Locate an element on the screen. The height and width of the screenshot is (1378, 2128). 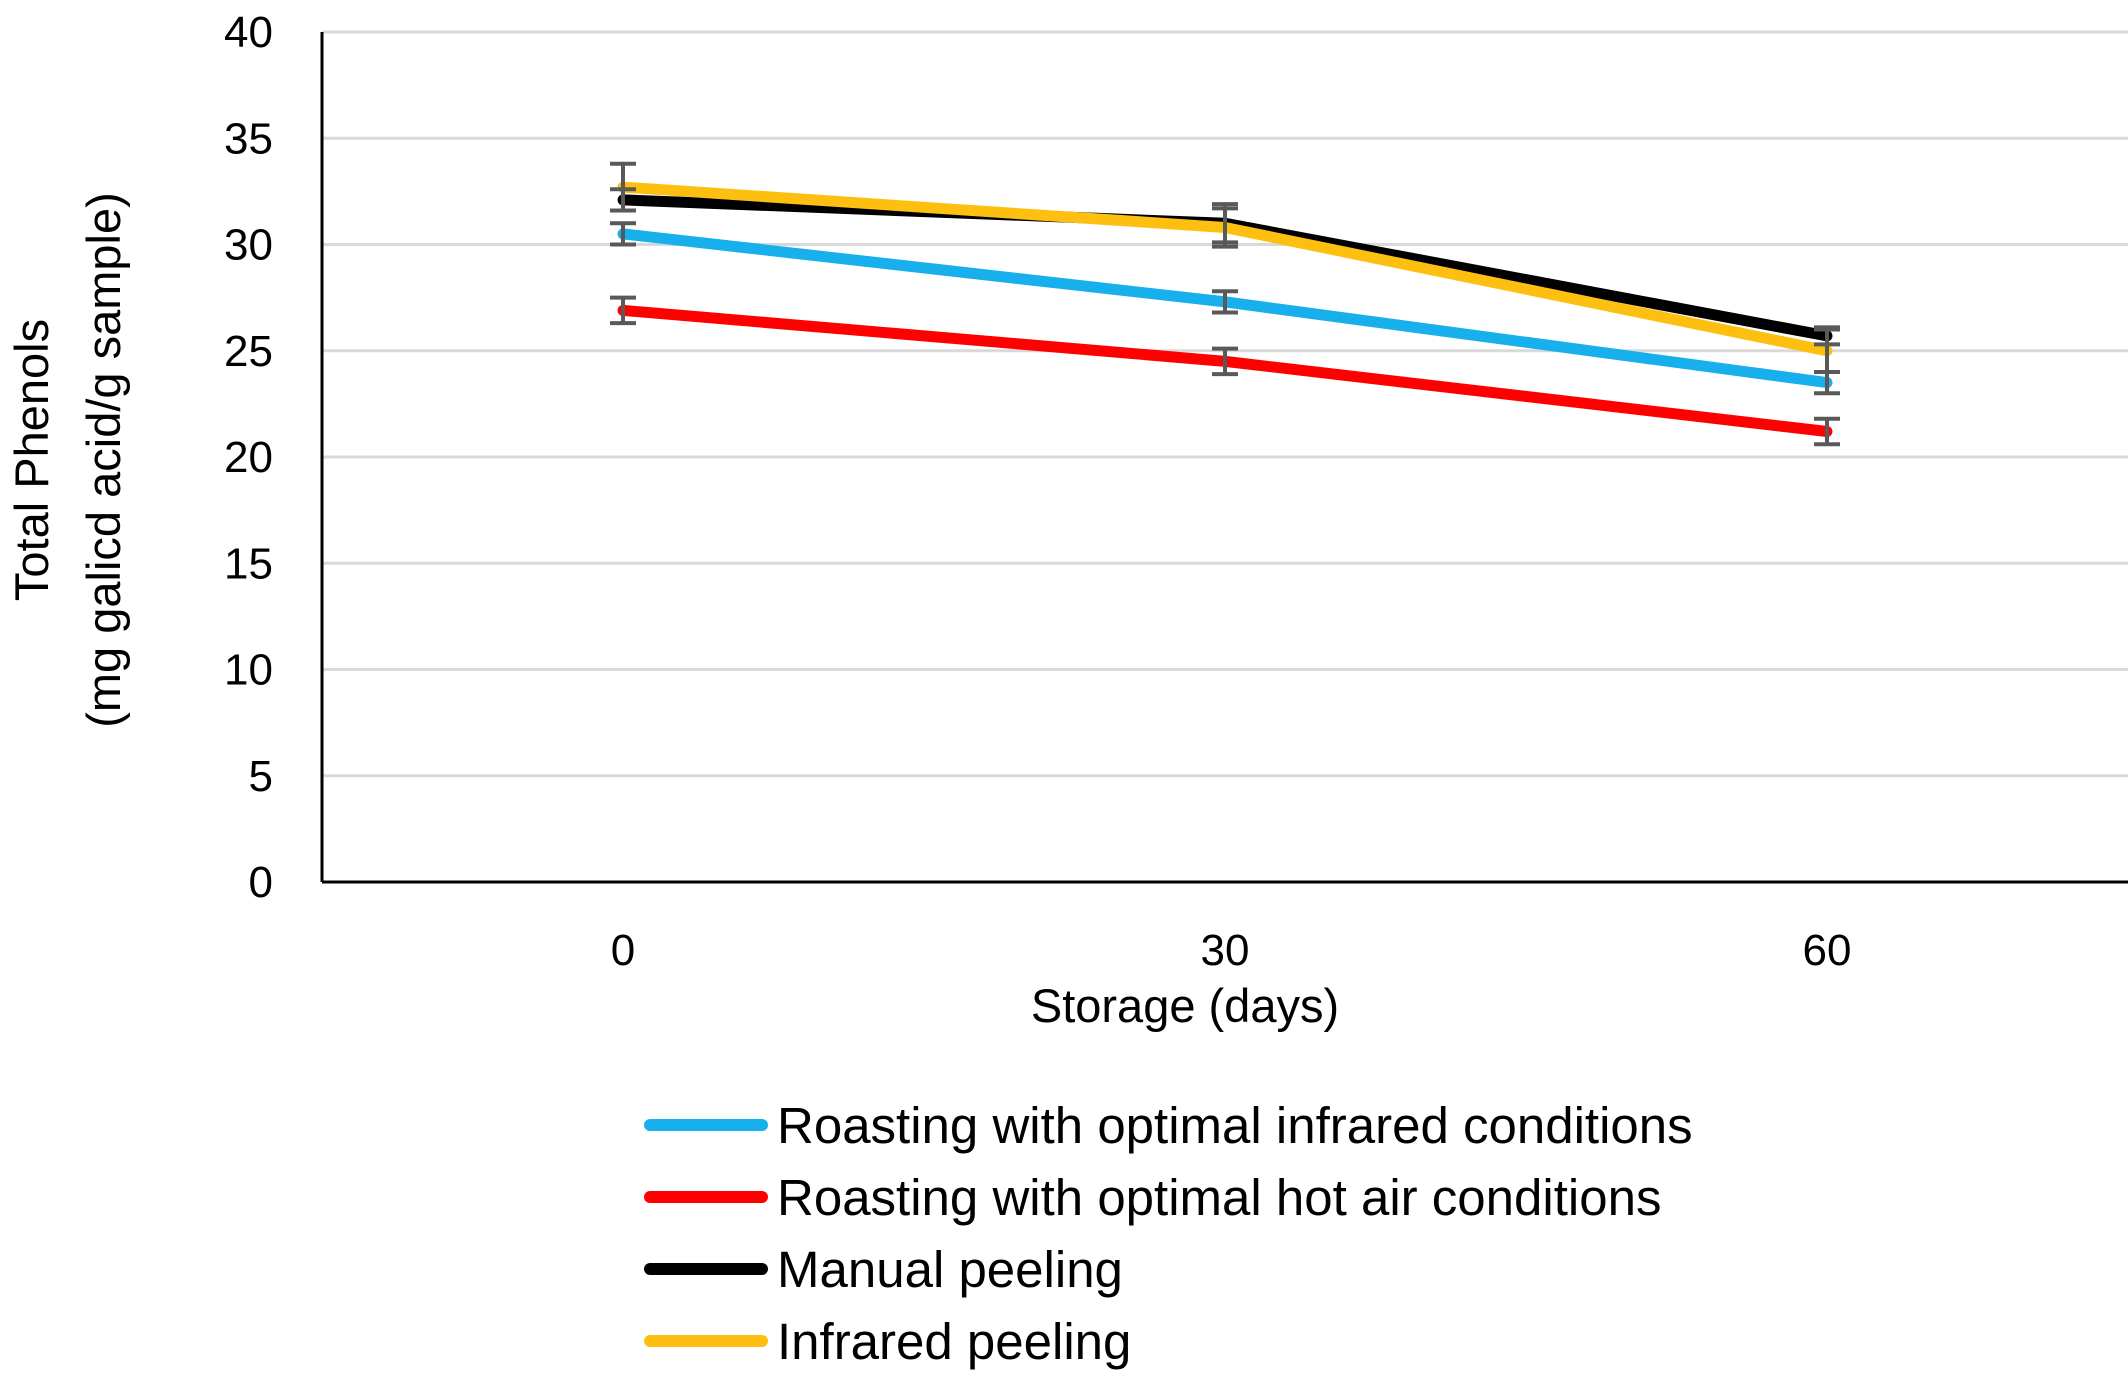
error-bar-s4-x60 is located at coordinates (1827, 350).